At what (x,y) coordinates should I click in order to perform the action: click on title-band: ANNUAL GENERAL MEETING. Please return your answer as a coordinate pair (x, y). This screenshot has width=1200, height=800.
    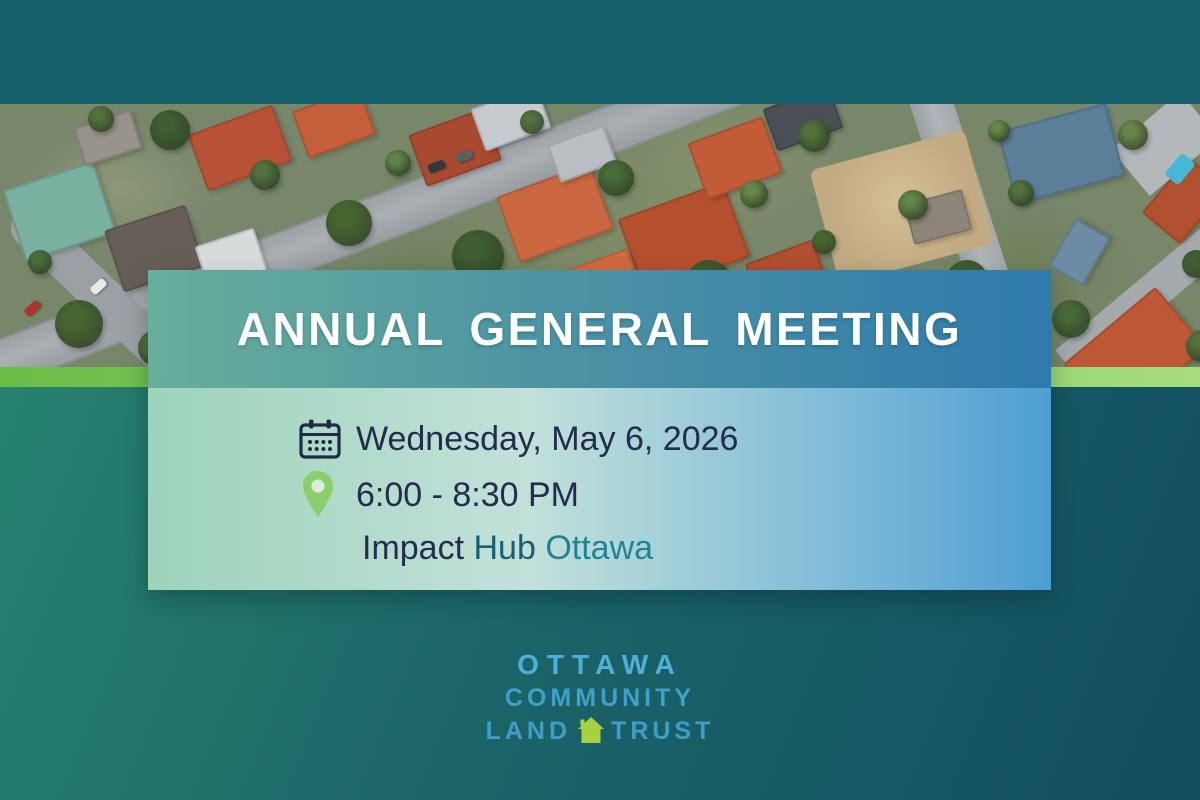
    Looking at the image, I should click on (599, 329).